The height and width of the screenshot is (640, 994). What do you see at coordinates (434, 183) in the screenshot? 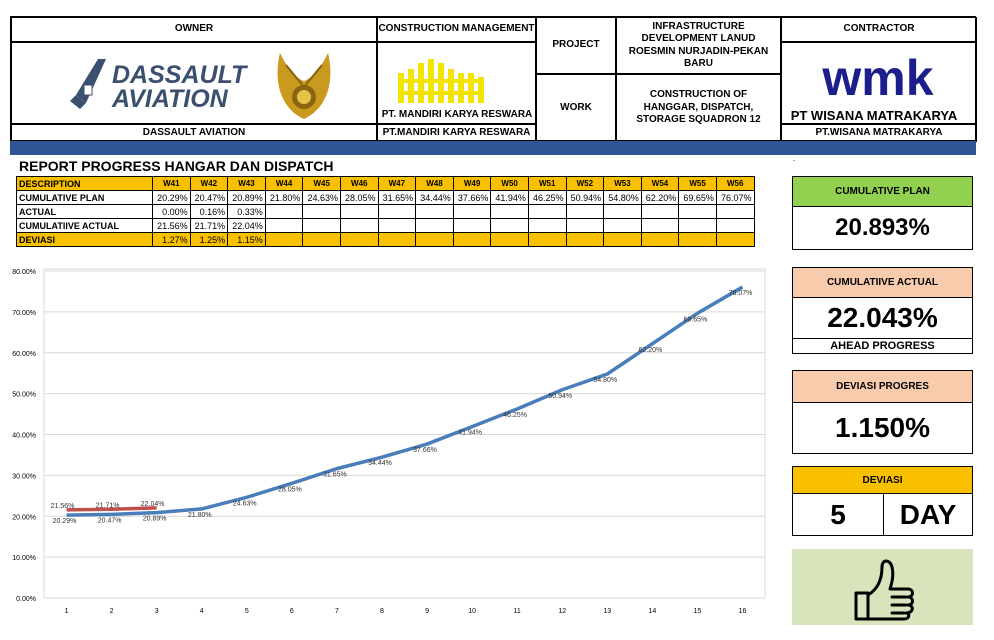
I see `week-header: W48` at bounding box center [434, 183].